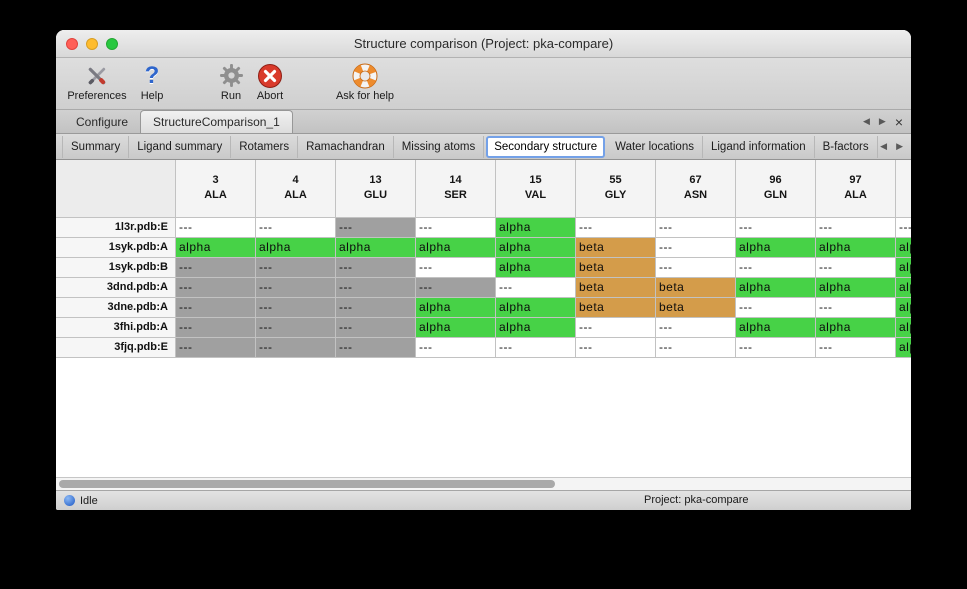  What do you see at coordinates (116, 328) in the screenshot?
I see `row-label: 3fhi.pdb:A` at bounding box center [116, 328].